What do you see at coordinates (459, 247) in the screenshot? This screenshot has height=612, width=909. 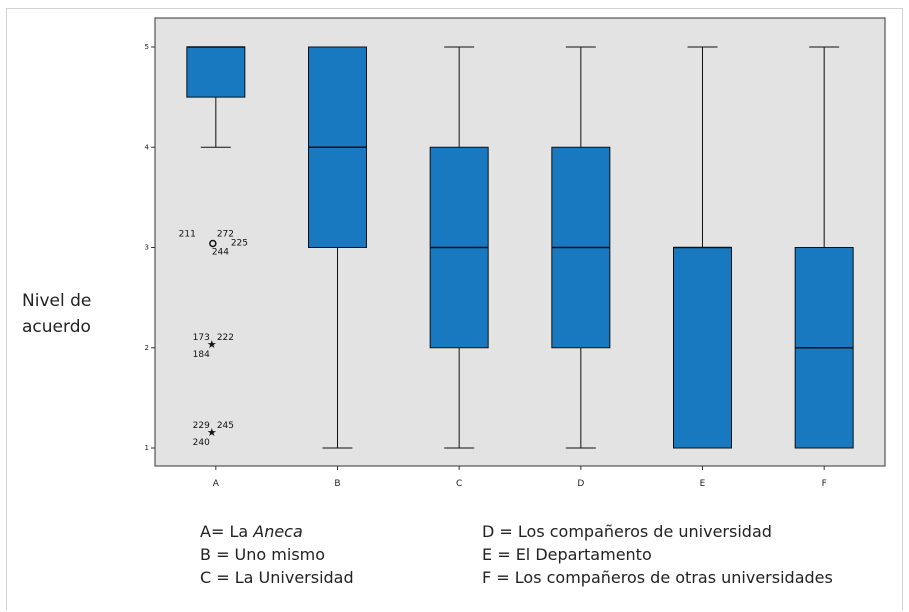 I see `box-c` at bounding box center [459, 247].